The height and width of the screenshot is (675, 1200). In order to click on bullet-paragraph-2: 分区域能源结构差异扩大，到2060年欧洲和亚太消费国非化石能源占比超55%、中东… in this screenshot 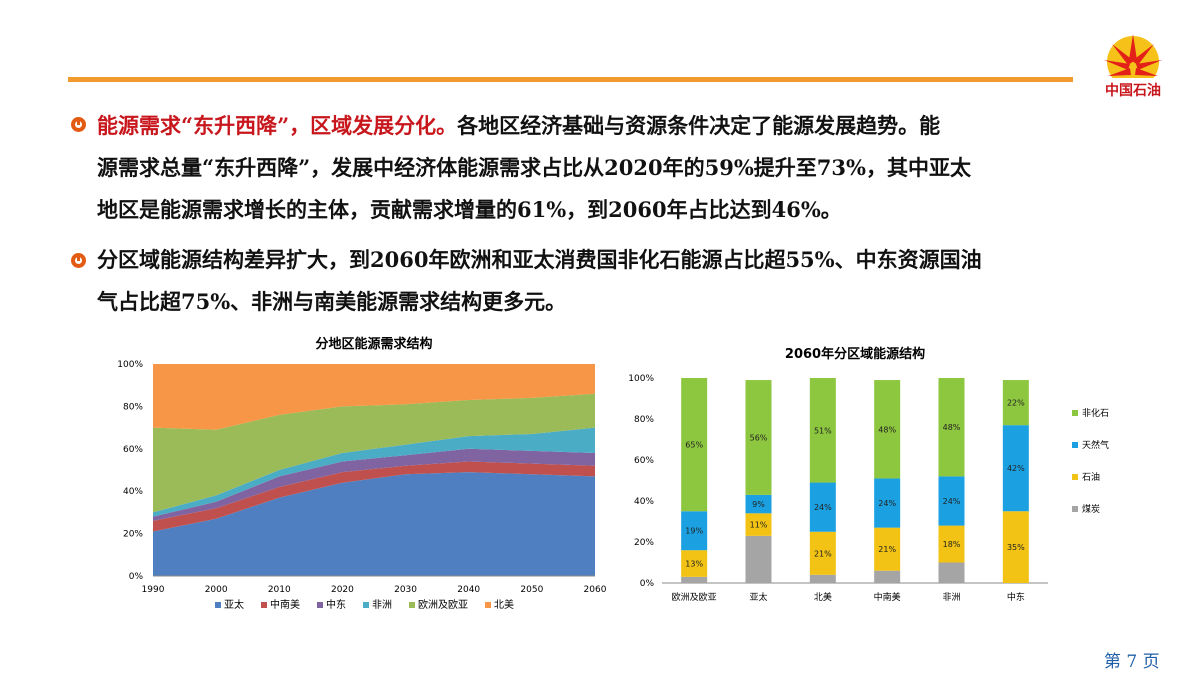, I will do `click(627, 281)`.